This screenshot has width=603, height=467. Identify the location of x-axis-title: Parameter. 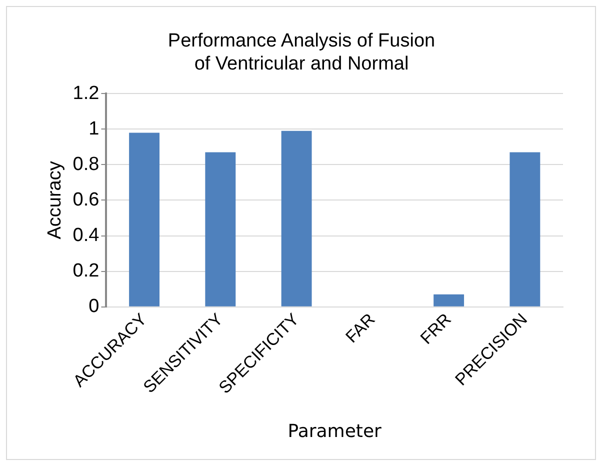
(335, 431).